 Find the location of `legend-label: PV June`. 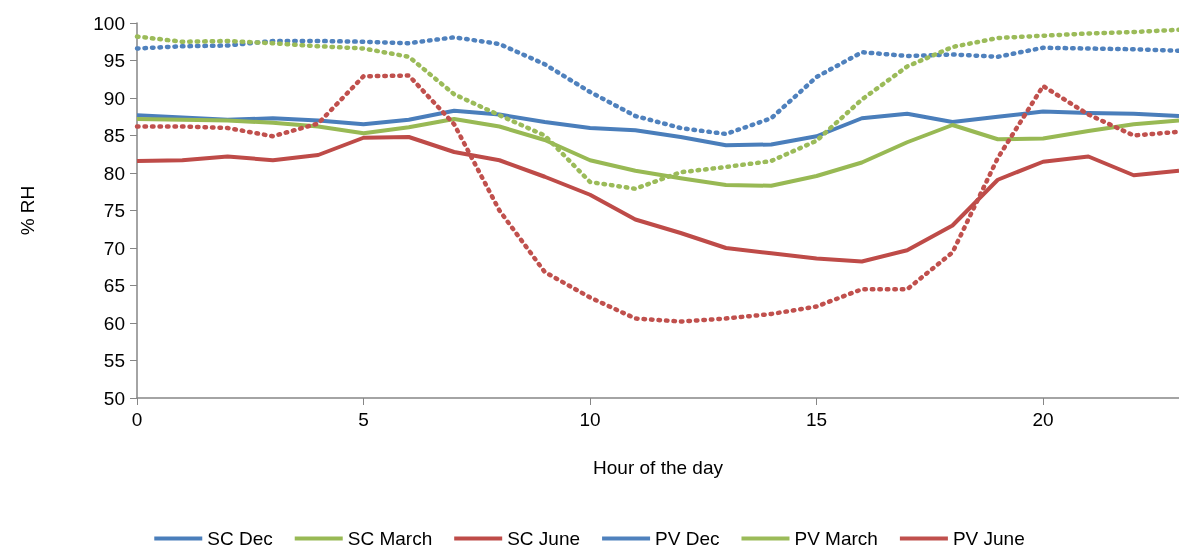

legend-label: PV June is located at coordinates (988, 538).